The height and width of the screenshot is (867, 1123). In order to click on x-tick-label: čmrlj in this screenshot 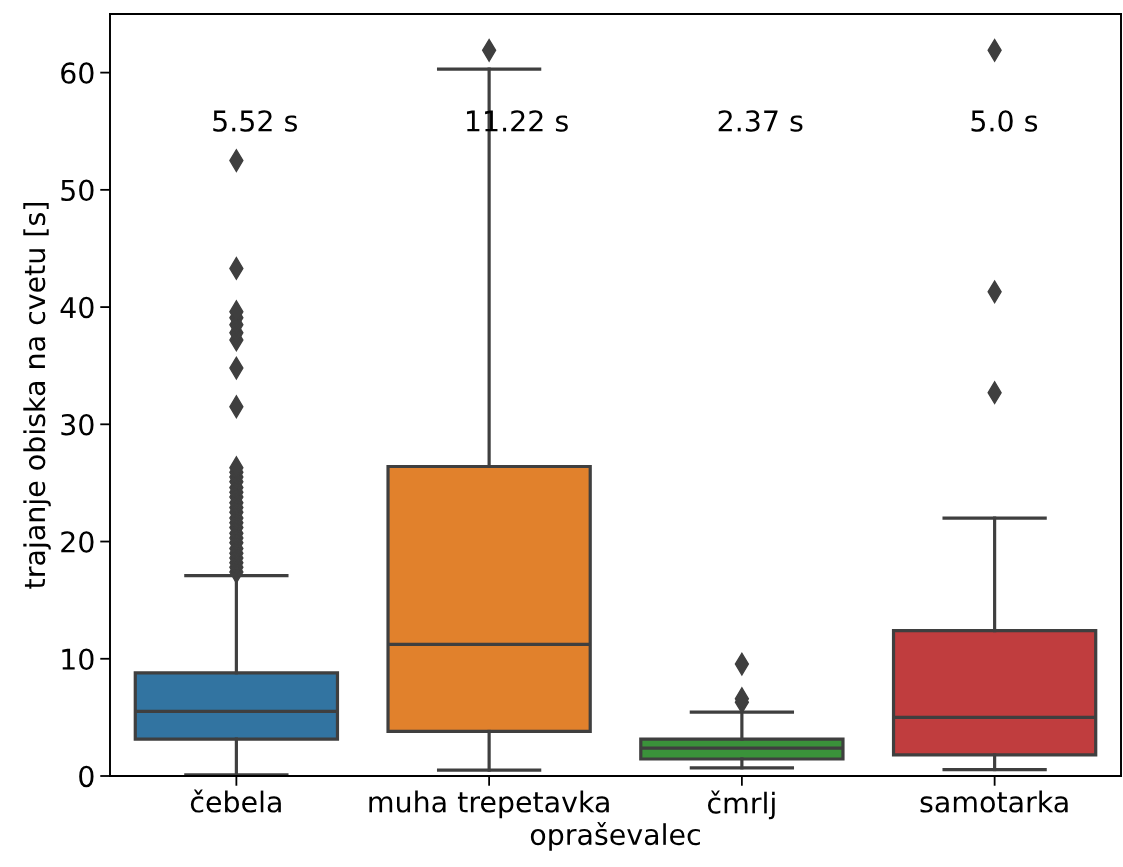, I will do `click(741, 805)`.